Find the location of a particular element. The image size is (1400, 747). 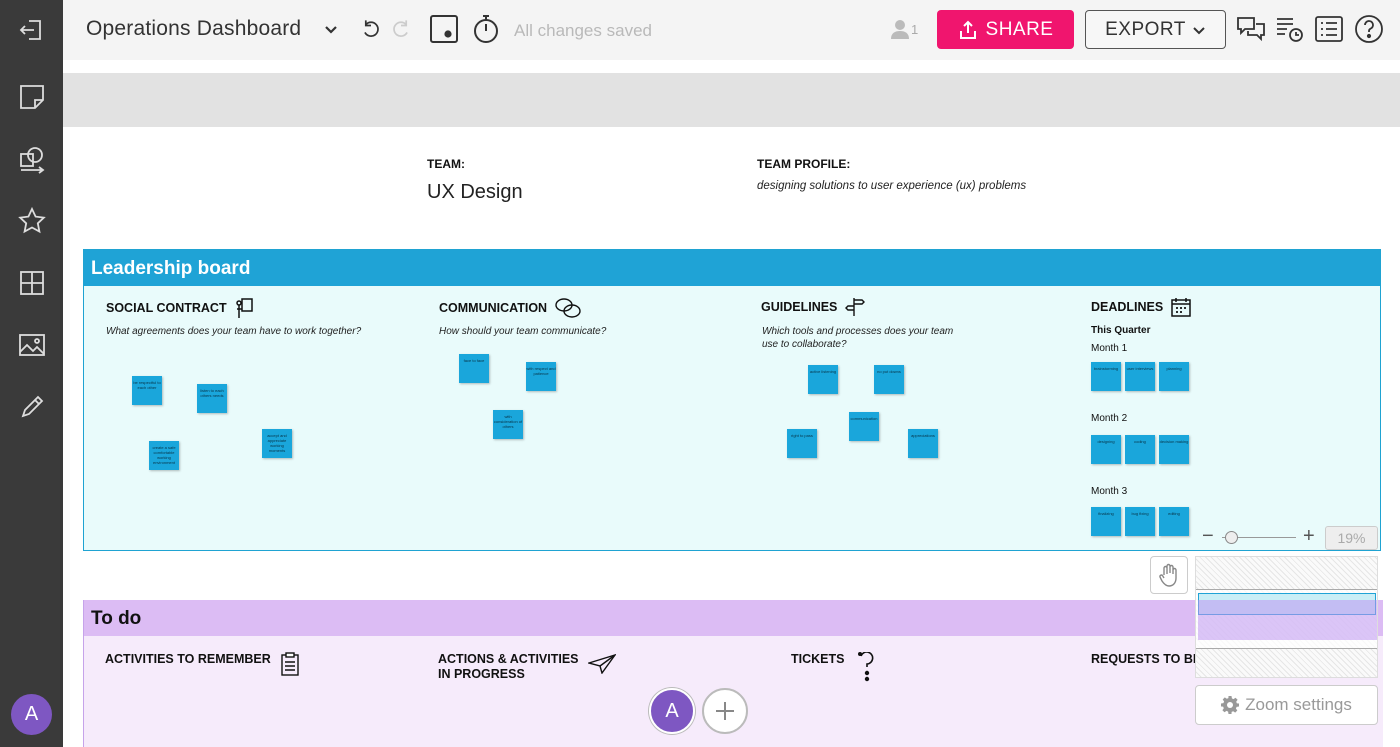

minimap-todo-board is located at coordinates (1287, 620).